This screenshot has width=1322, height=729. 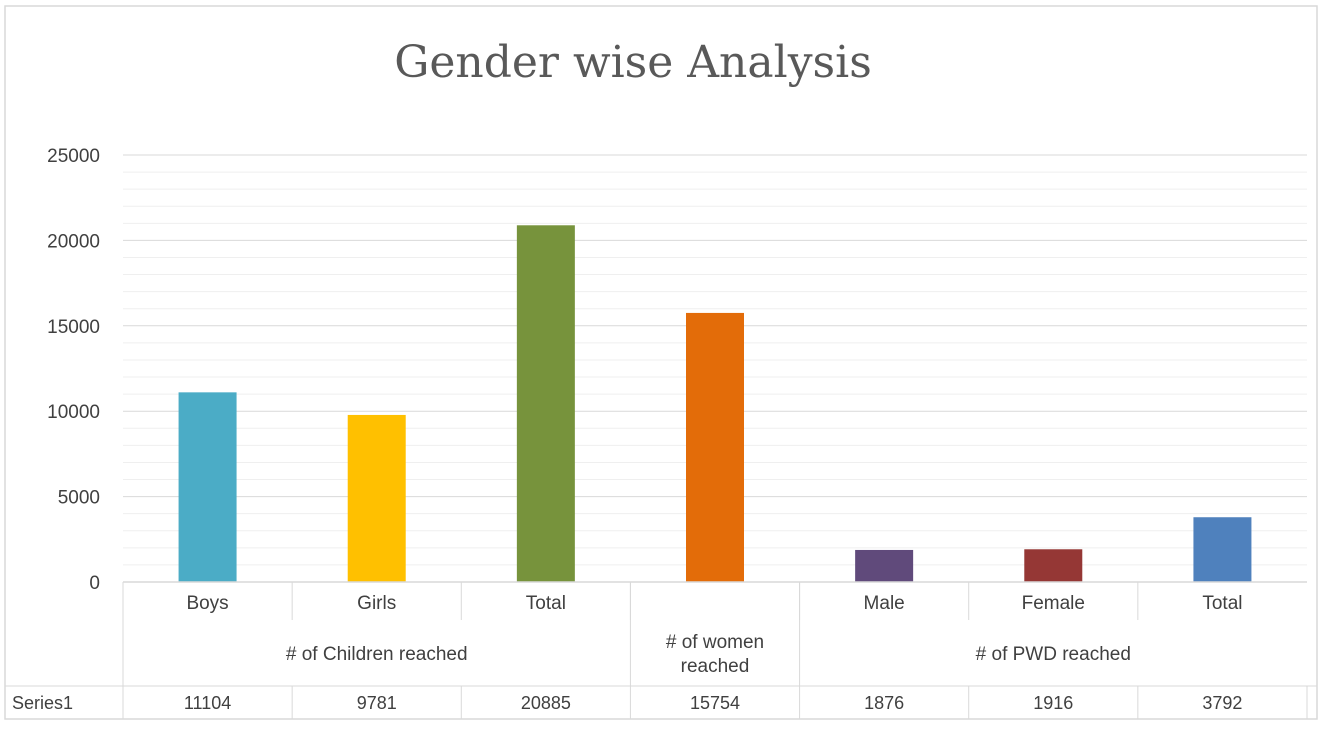 I want to click on y-tick-label: 15000, so click(x=73, y=327).